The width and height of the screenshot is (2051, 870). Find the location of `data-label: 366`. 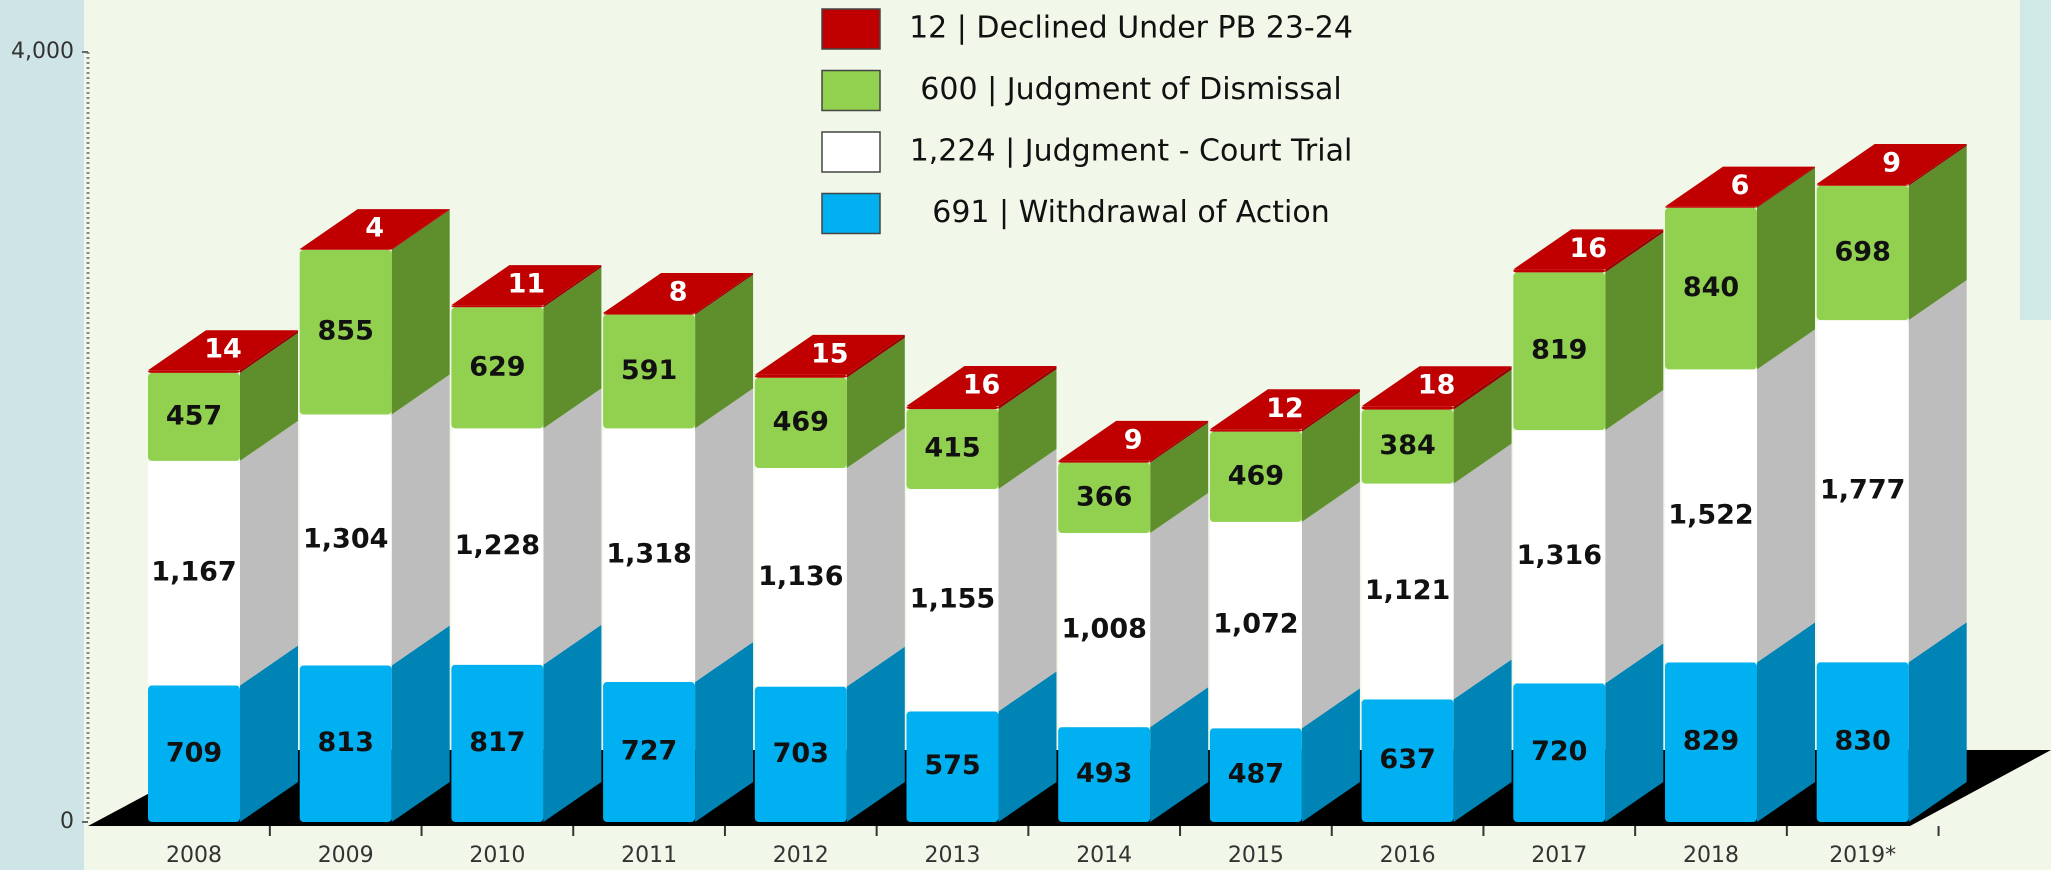

data-label: 366 is located at coordinates (1104, 496).